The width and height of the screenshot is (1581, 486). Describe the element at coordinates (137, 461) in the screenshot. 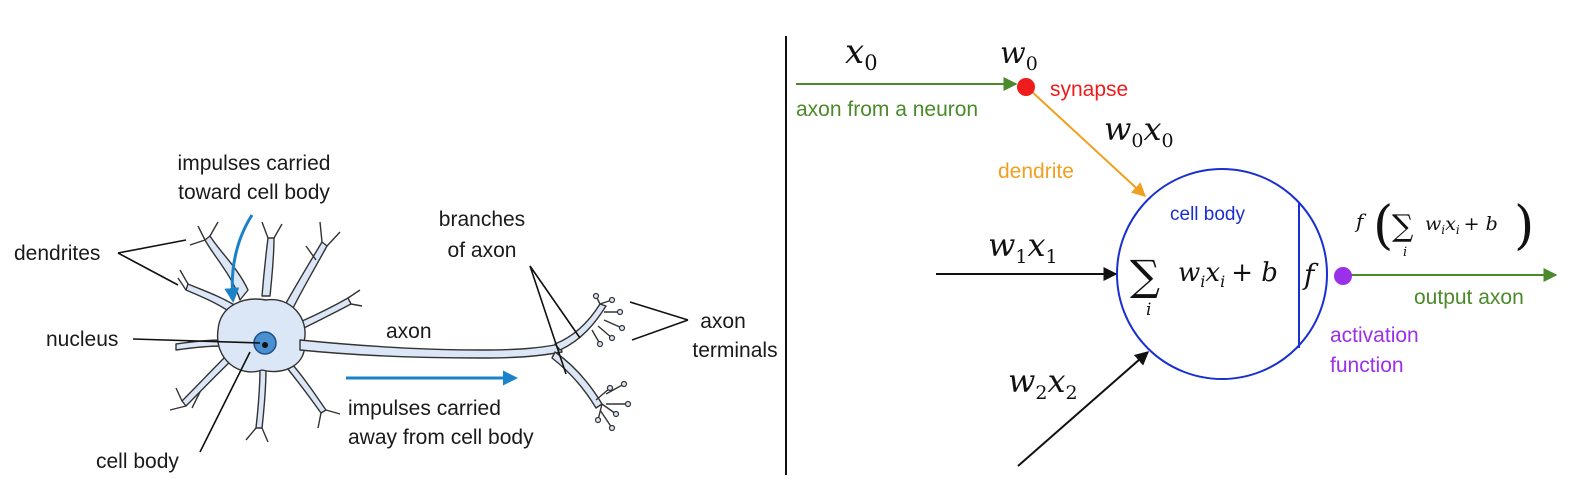

I see `cell-body-label: cell body` at that location.